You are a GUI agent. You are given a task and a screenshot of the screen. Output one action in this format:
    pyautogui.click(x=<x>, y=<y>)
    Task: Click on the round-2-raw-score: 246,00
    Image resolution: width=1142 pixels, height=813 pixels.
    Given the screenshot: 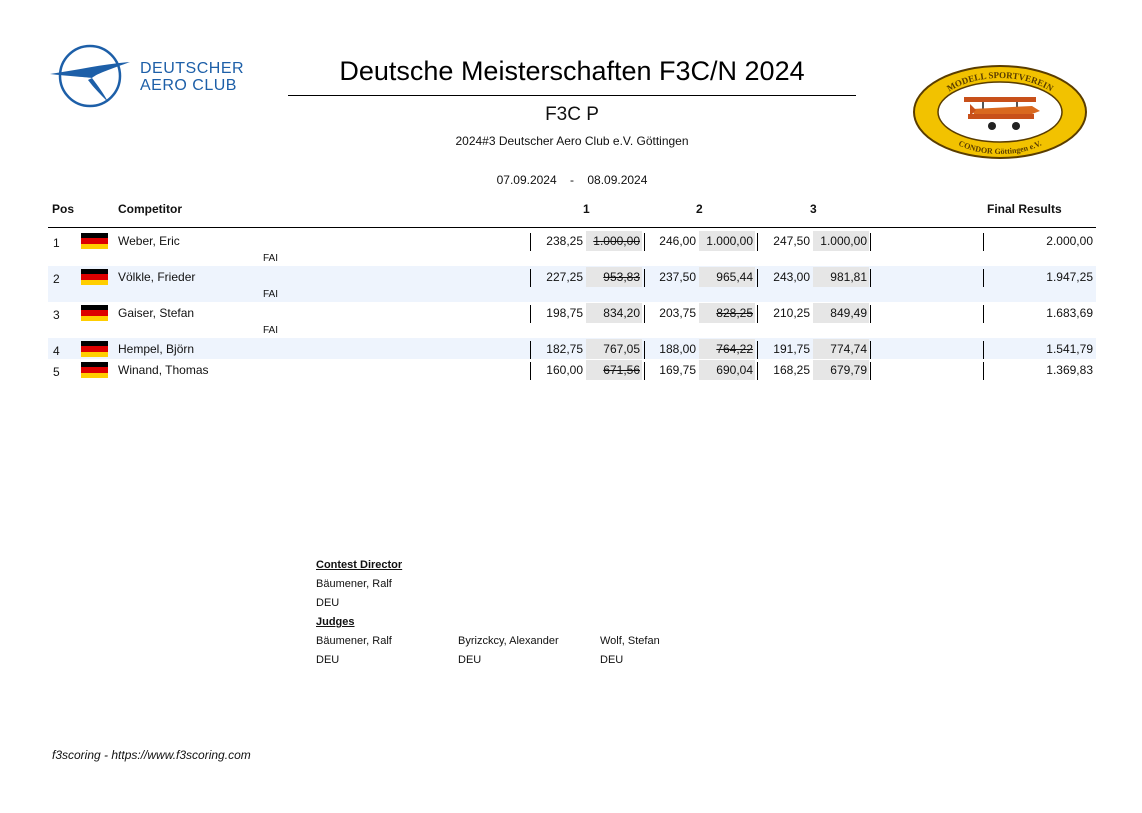 What is the action you would take?
    pyautogui.click(x=677, y=241)
    